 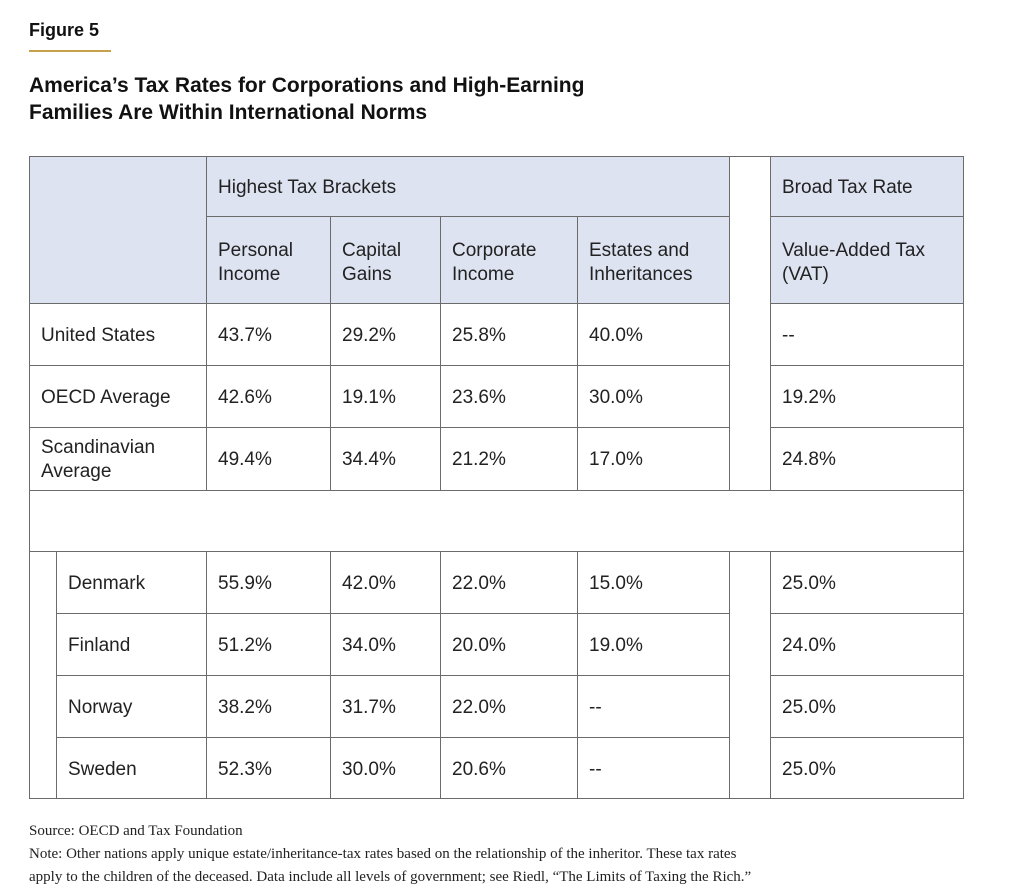 I want to click on table-cell: 24.8%, so click(x=867, y=459).